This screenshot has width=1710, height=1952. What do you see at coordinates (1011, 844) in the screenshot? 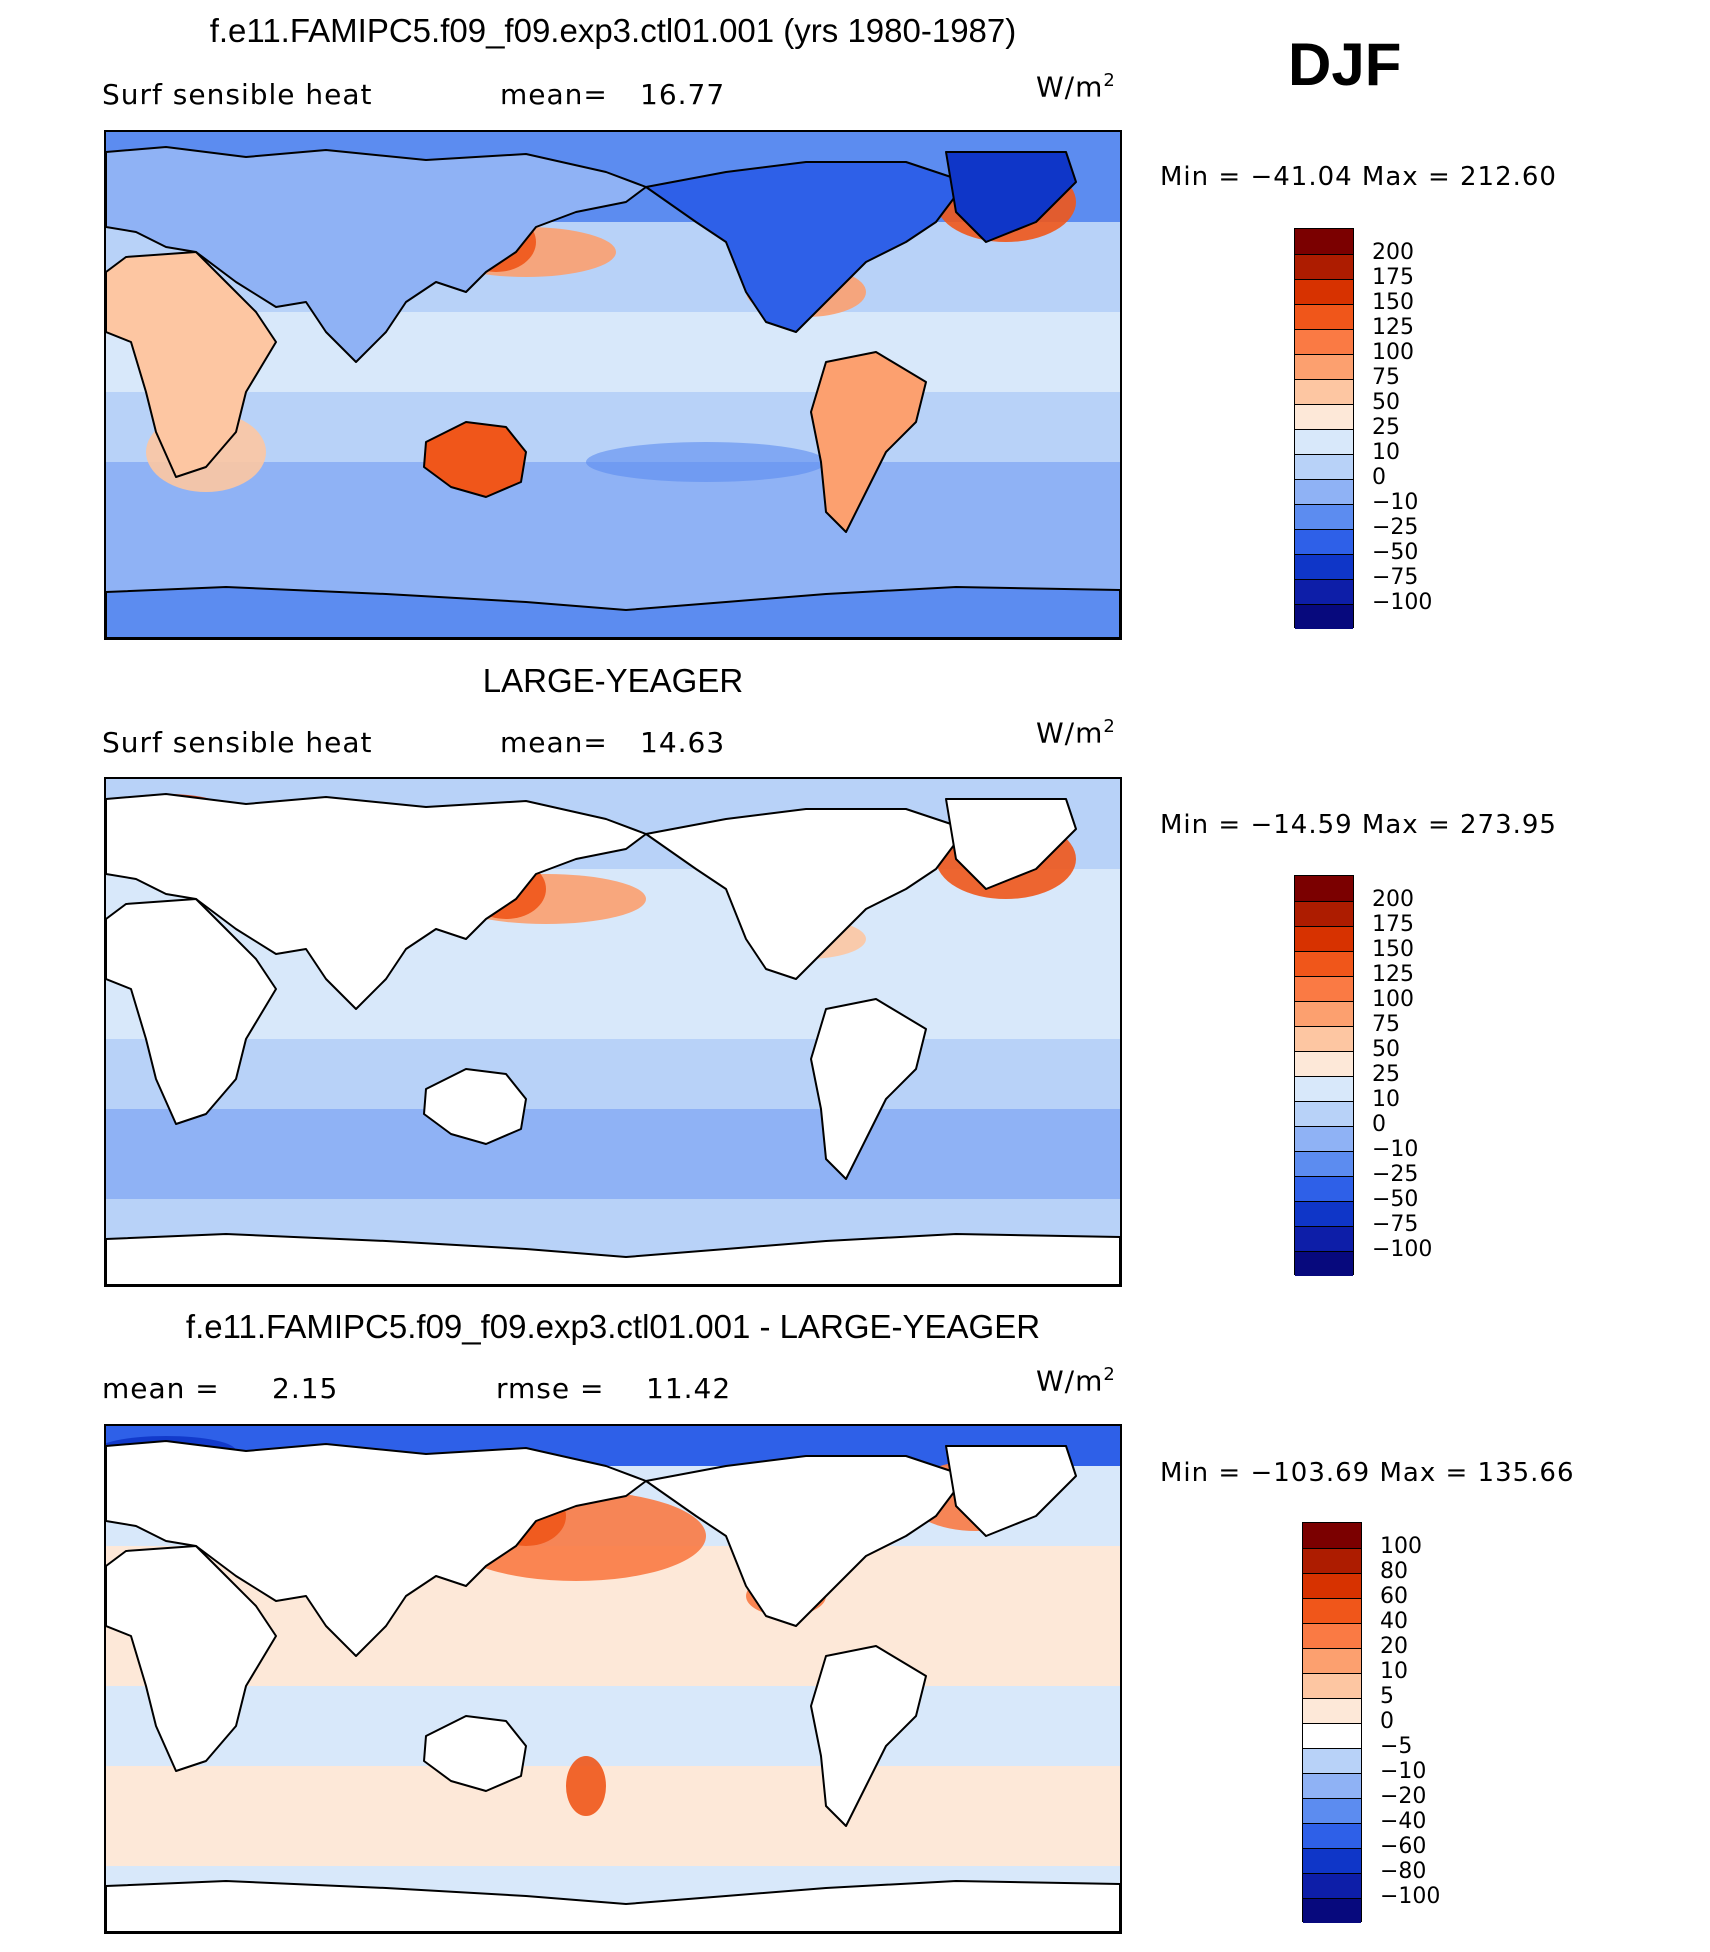
I see `panel-2-coastline-greenland` at bounding box center [1011, 844].